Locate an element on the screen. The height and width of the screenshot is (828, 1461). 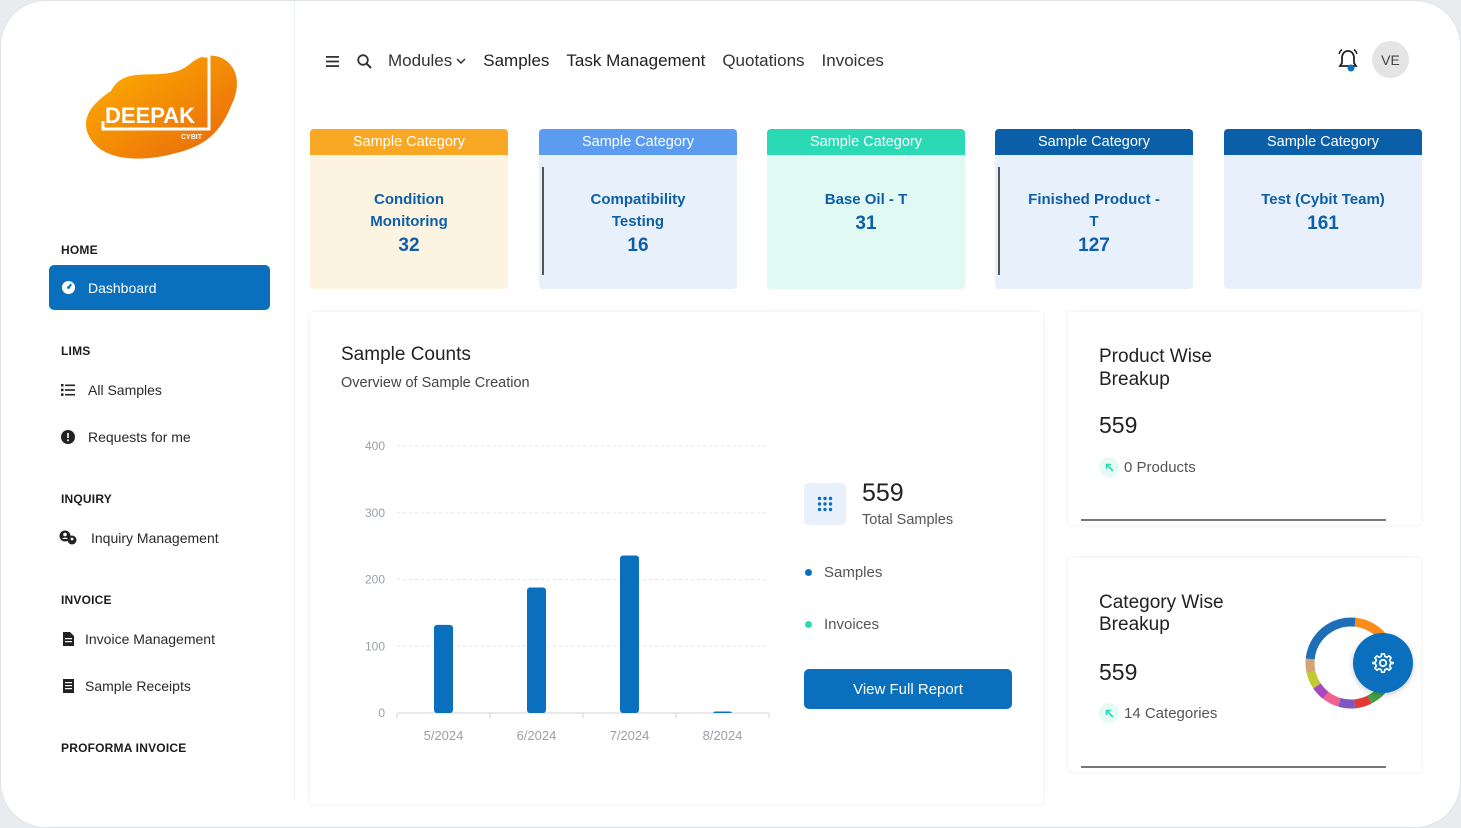
product-breakup-total: 559 is located at coordinates (1118, 425).